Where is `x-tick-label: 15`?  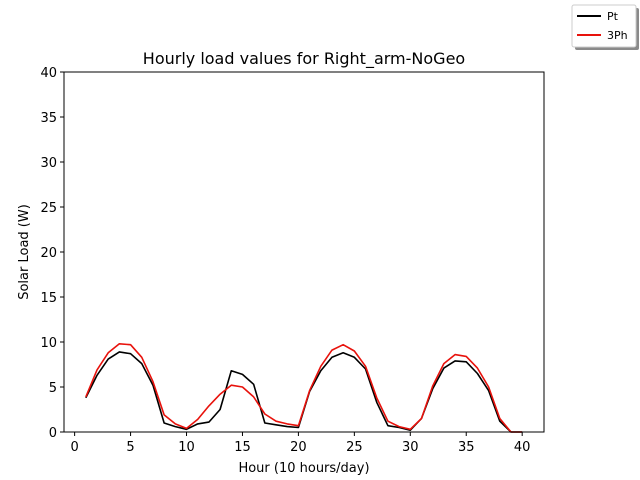 x-tick-label: 15 is located at coordinates (242, 447).